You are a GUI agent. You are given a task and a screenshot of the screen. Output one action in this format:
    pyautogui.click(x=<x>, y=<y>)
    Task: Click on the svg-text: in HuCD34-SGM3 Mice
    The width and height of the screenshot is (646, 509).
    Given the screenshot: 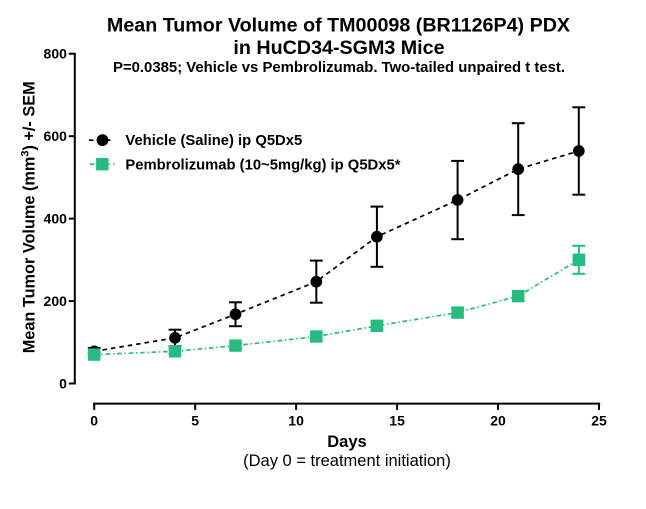 What is the action you would take?
    pyautogui.click(x=338, y=48)
    